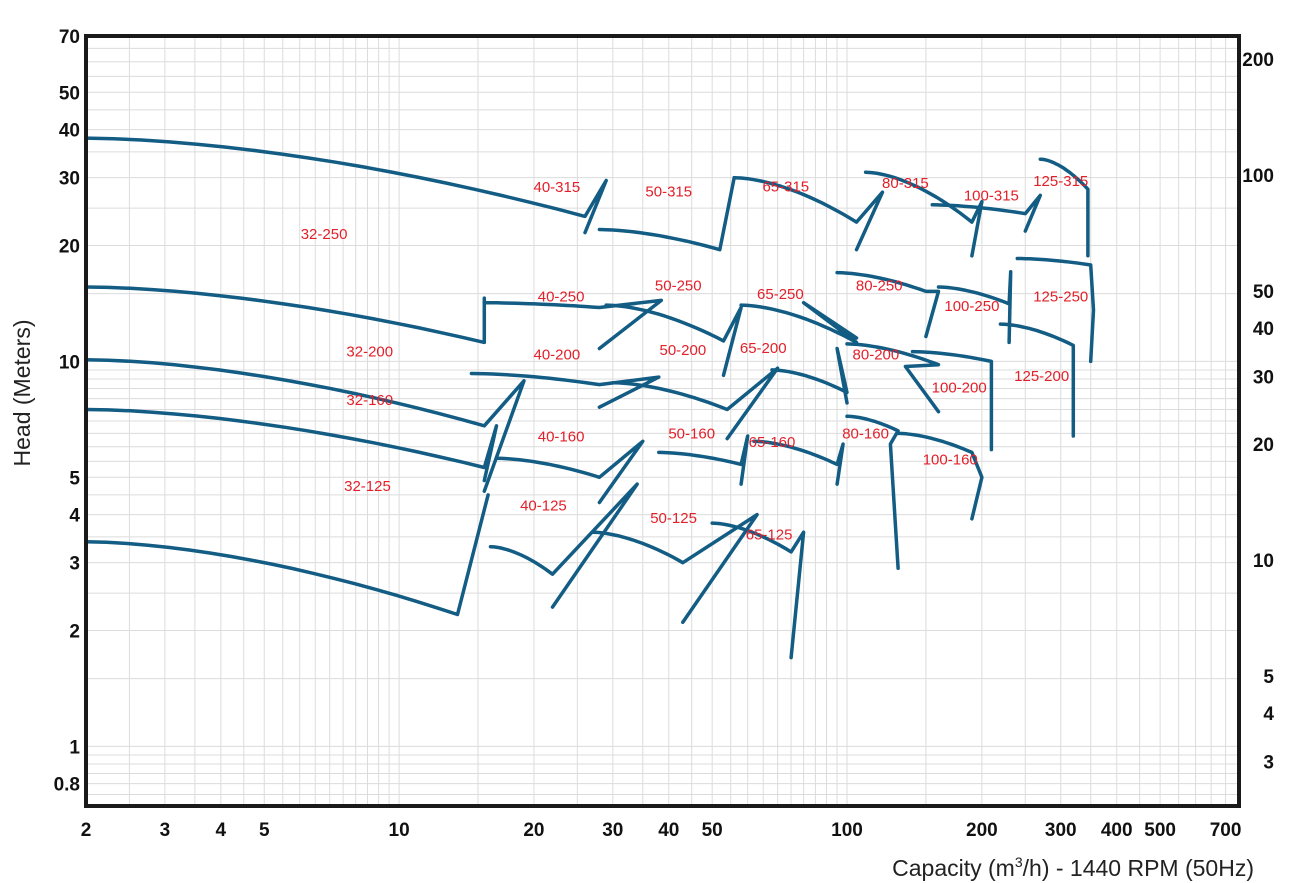 This screenshot has width=1294, height=883. Describe the element at coordinates (221, 830) in the screenshot. I see `x-tick-label: 4` at that location.